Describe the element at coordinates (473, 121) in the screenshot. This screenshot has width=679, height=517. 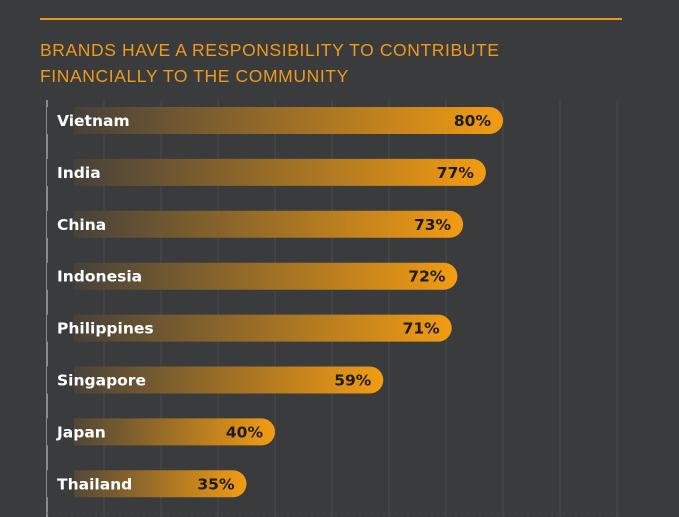
I see `value-label: 80%` at that location.